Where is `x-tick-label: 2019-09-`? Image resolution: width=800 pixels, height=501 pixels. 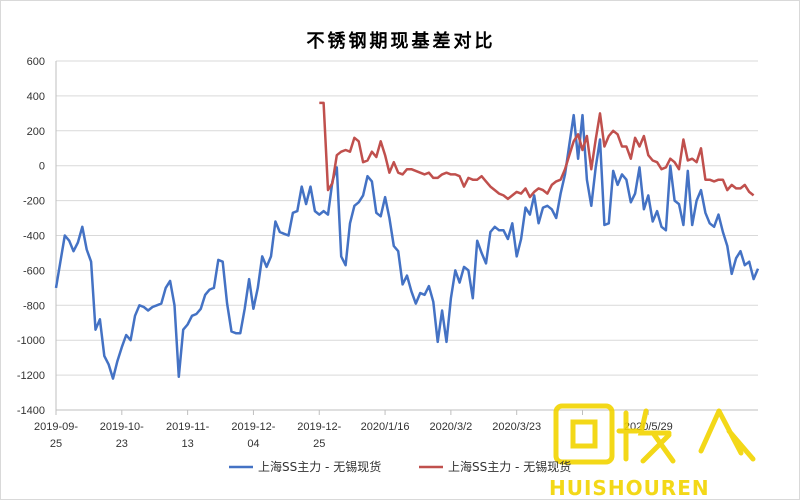
x-tick-label: 2019-09- is located at coordinates (56, 427).